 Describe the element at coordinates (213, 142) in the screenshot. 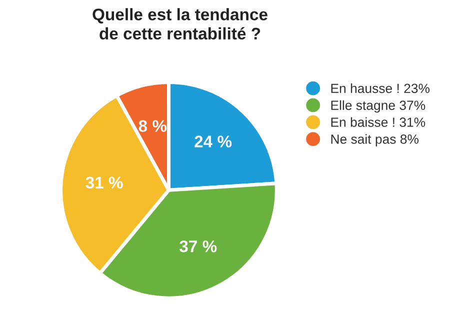

I see `data-label: 24 %` at that location.